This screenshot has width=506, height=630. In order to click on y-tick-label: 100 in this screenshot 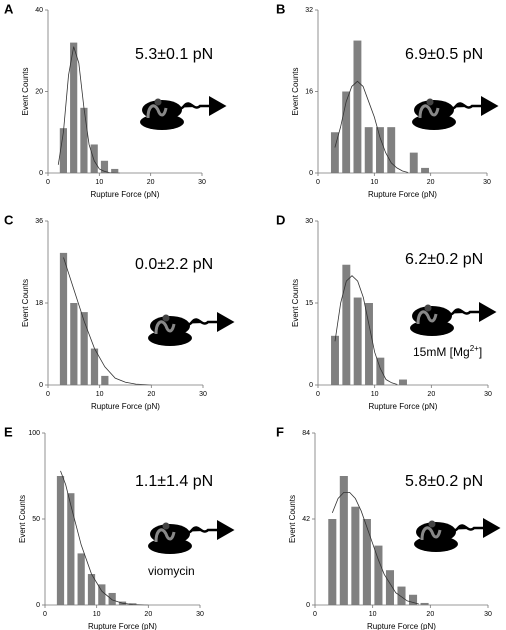, I will do `click(34, 433)`.